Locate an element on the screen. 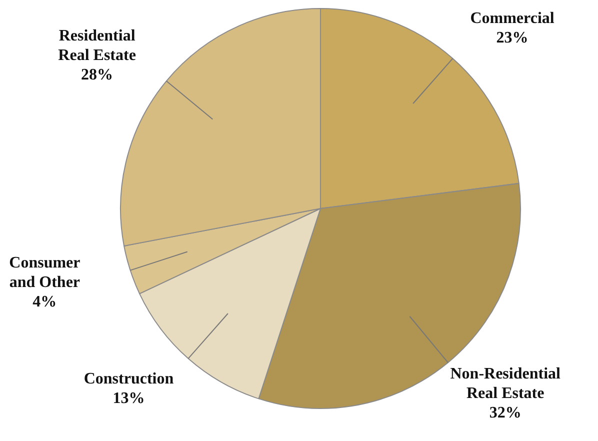 The image size is (598, 441). slice-label: Non-Residential Real Estate is located at coordinates (506, 383).